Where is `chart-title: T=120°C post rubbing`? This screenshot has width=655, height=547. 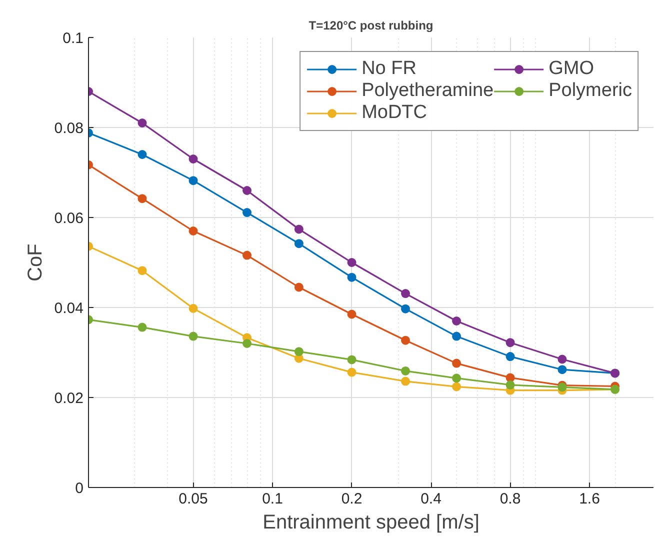 chart-title: T=120°C post rubbing is located at coordinates (371, 25).